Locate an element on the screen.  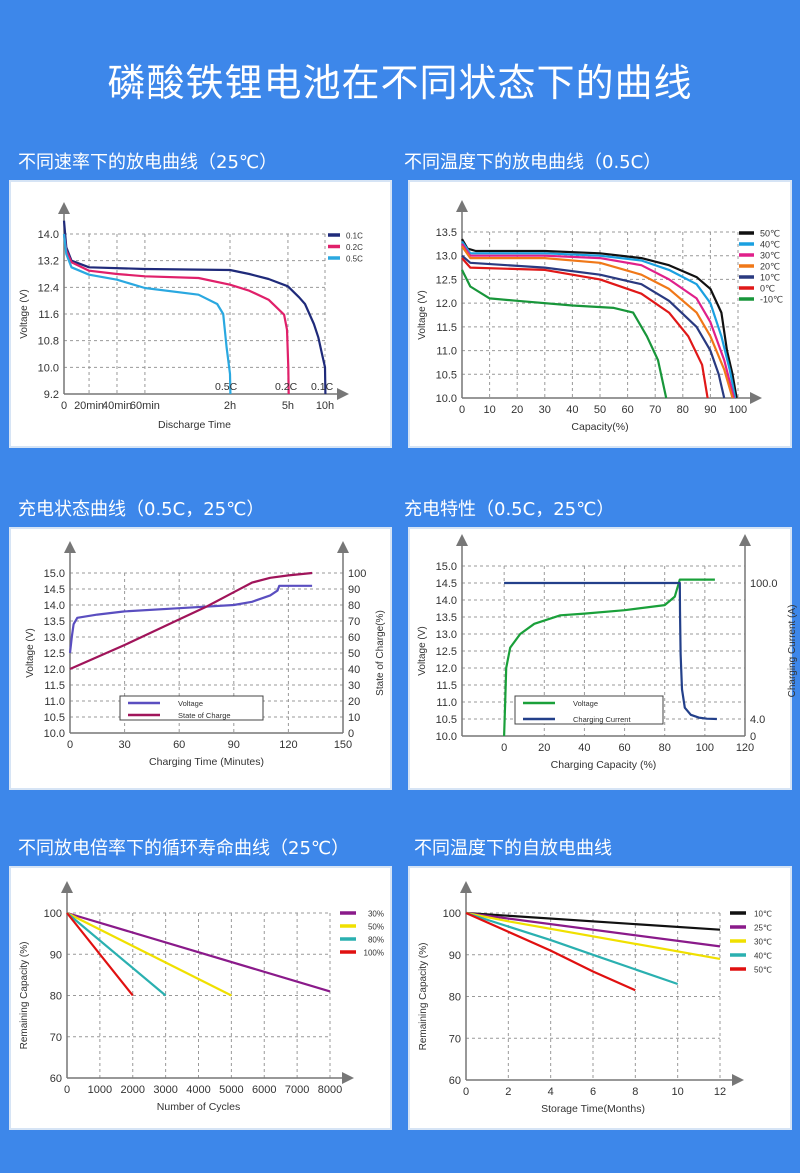
legend-label: 40℃ is located at coordinates (763, 956).